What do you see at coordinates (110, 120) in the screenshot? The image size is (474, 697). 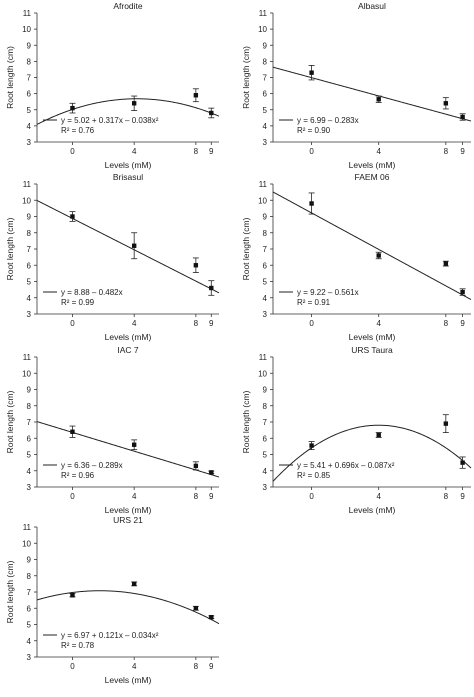 I see `fit-equation: y = 5.02 + 0.317x – 0.038x²` at bounding box center [110, 120].